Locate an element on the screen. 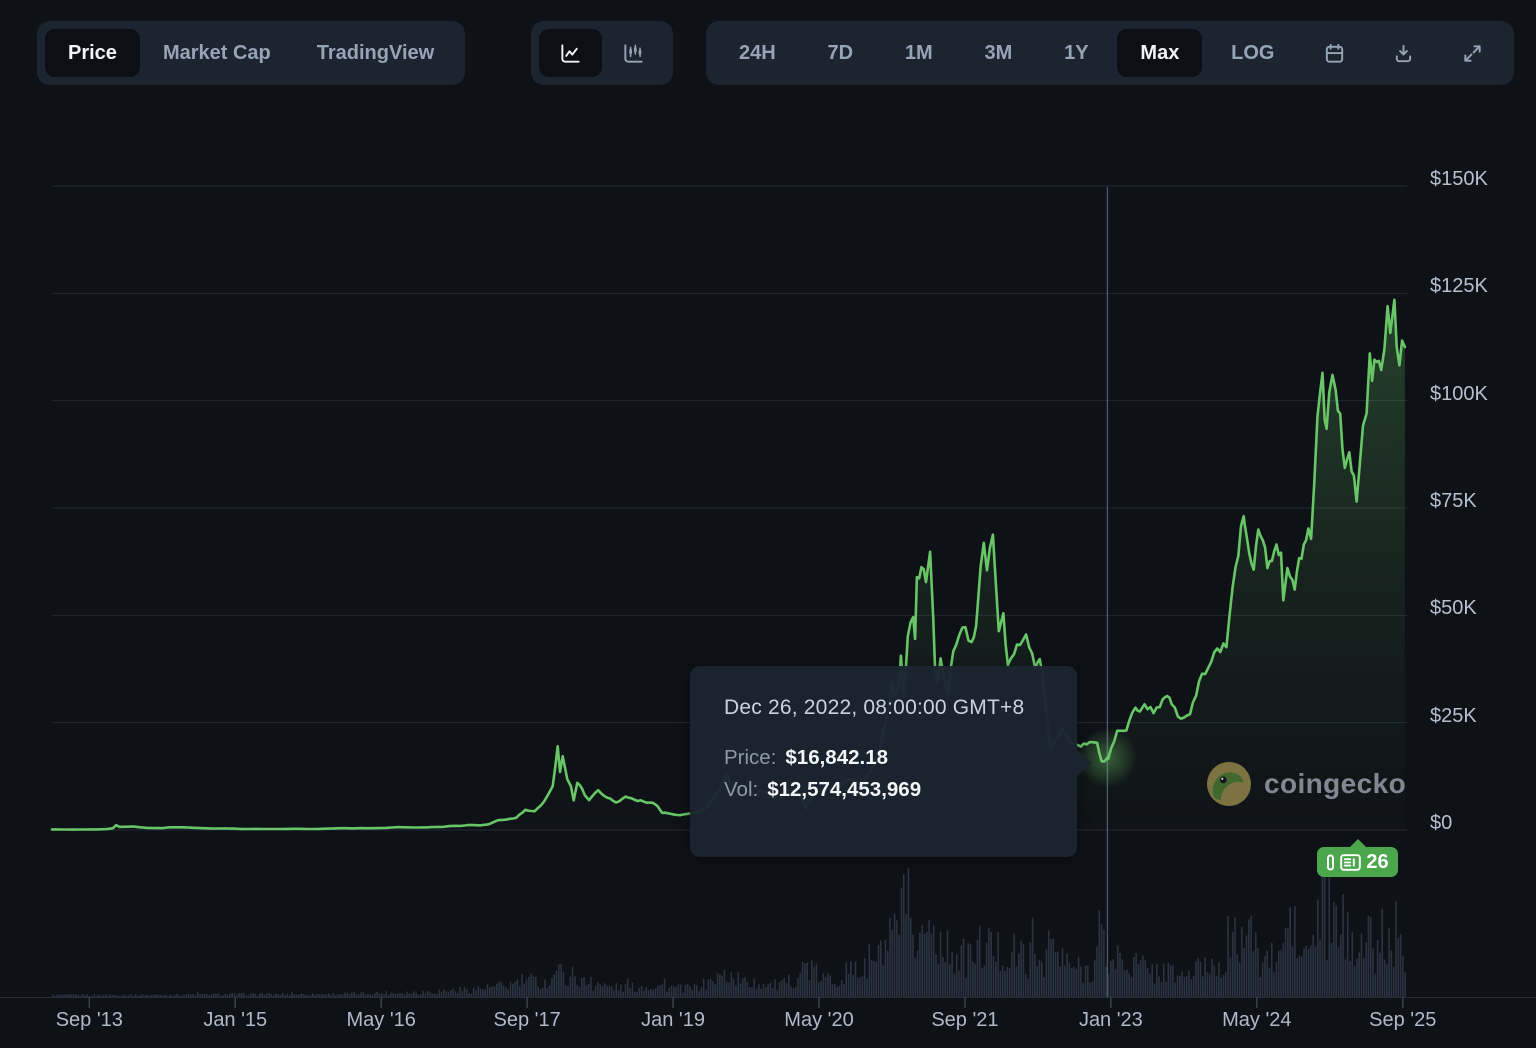  x-tick-label: Jan '23 is located at coordinates (1110, 1020).